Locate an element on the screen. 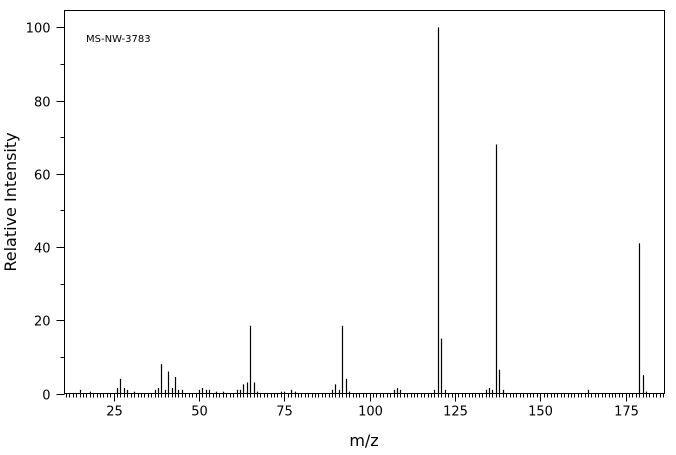 Image resolution: width=676 pixels, height=455 pixels. x-tick-label: 50 is located at coordinates (199, 412).